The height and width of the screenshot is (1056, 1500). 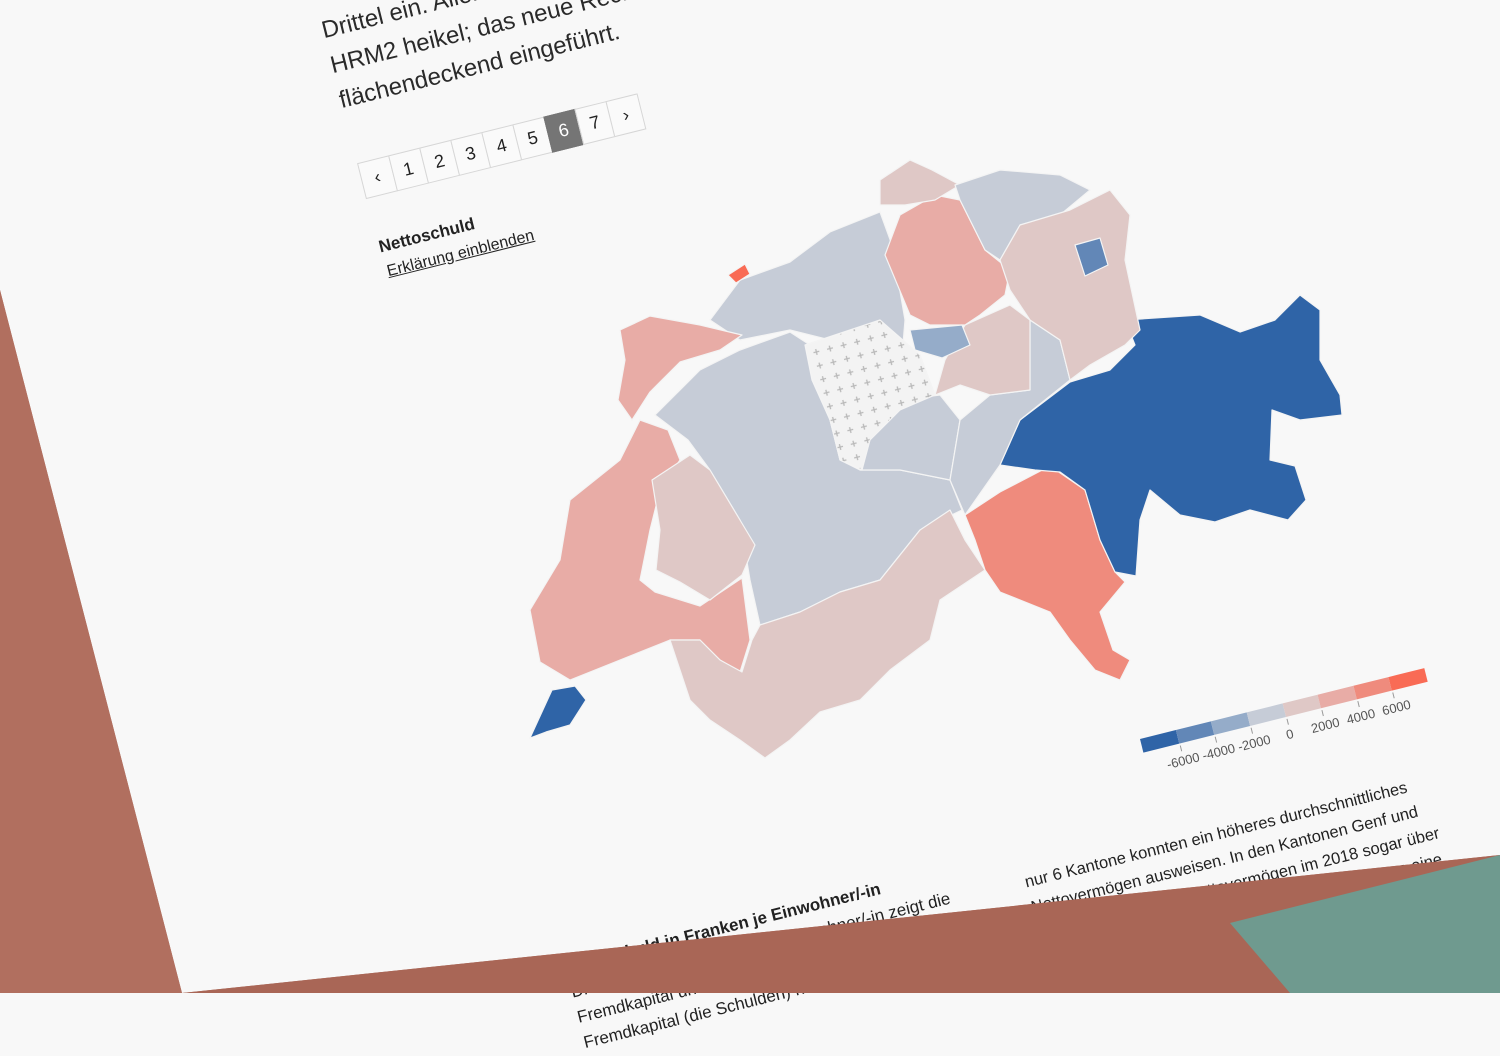 I want to click on legend-tick-label: 4000, so click(x=1360, y=716).